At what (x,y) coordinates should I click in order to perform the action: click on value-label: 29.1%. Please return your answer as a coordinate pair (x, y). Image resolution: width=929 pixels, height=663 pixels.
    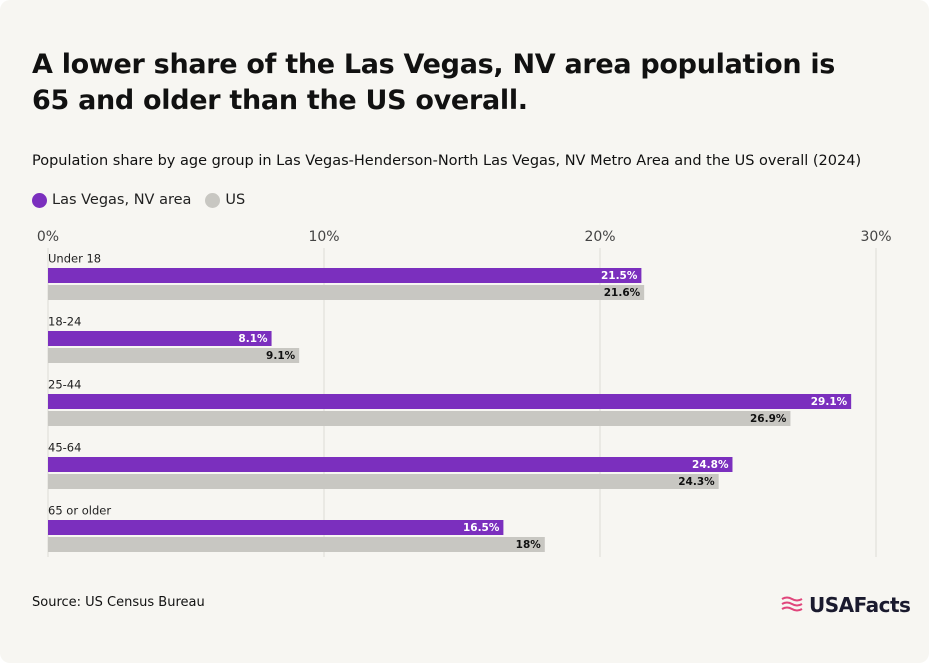
    Looking at the image, I should click on (829, 402).